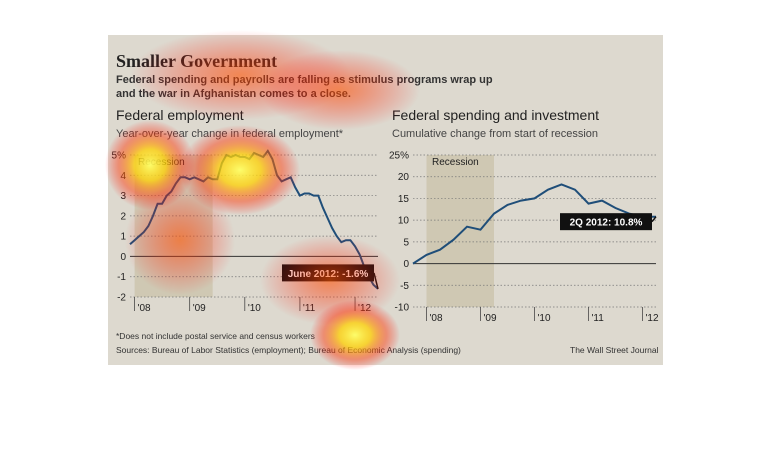 The width and height of the screenshot is (770, 460). What do you see at coordinates (404, 286) in the screenshot?
I see `right-ytick-label: -5` at bounding box center [404, 286].